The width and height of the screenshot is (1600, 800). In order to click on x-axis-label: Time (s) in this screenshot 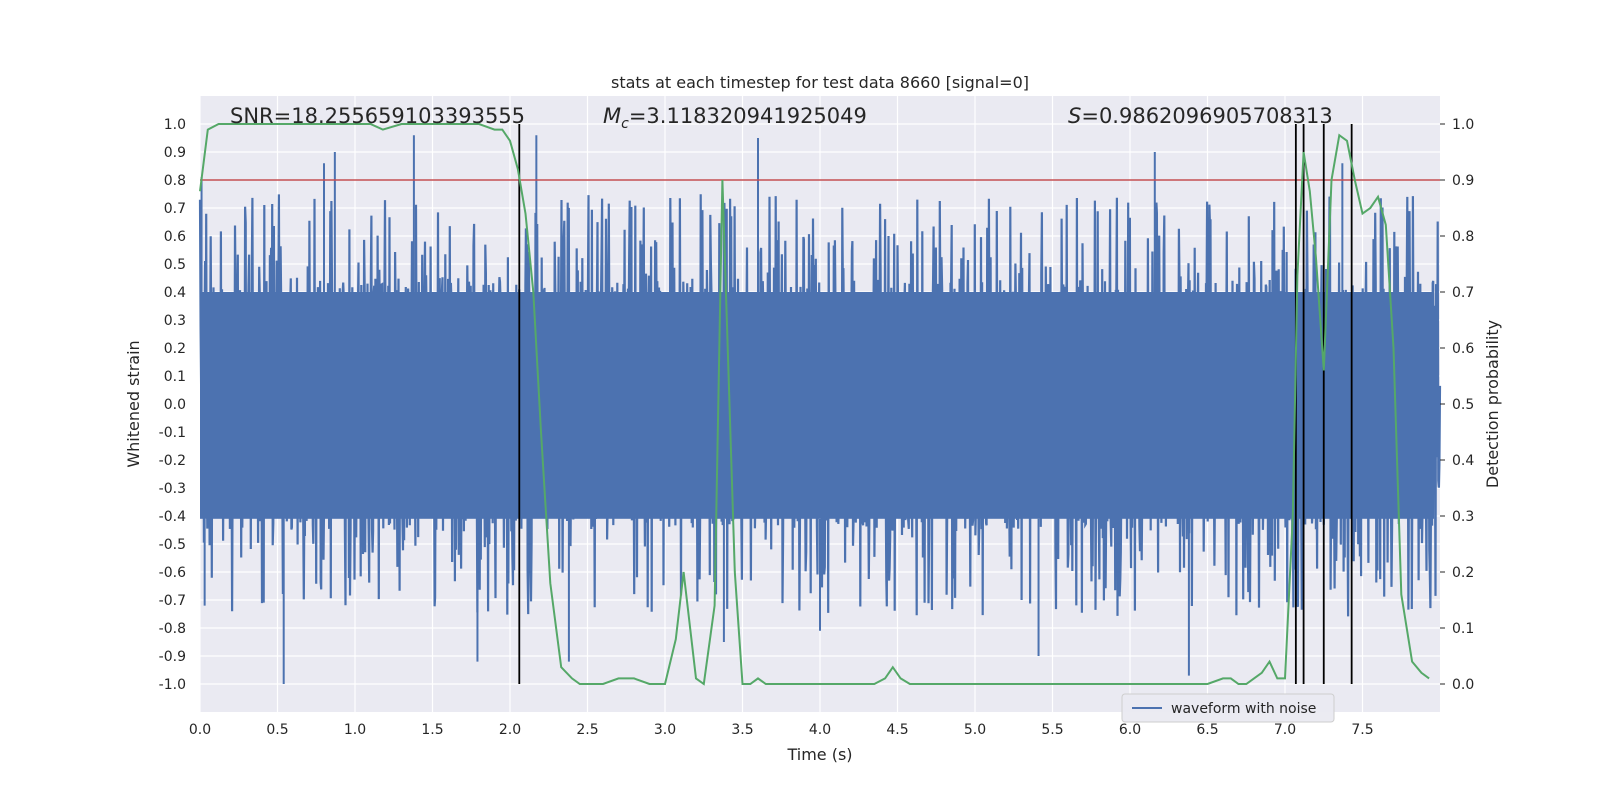, I will do `click(819, 754)`.